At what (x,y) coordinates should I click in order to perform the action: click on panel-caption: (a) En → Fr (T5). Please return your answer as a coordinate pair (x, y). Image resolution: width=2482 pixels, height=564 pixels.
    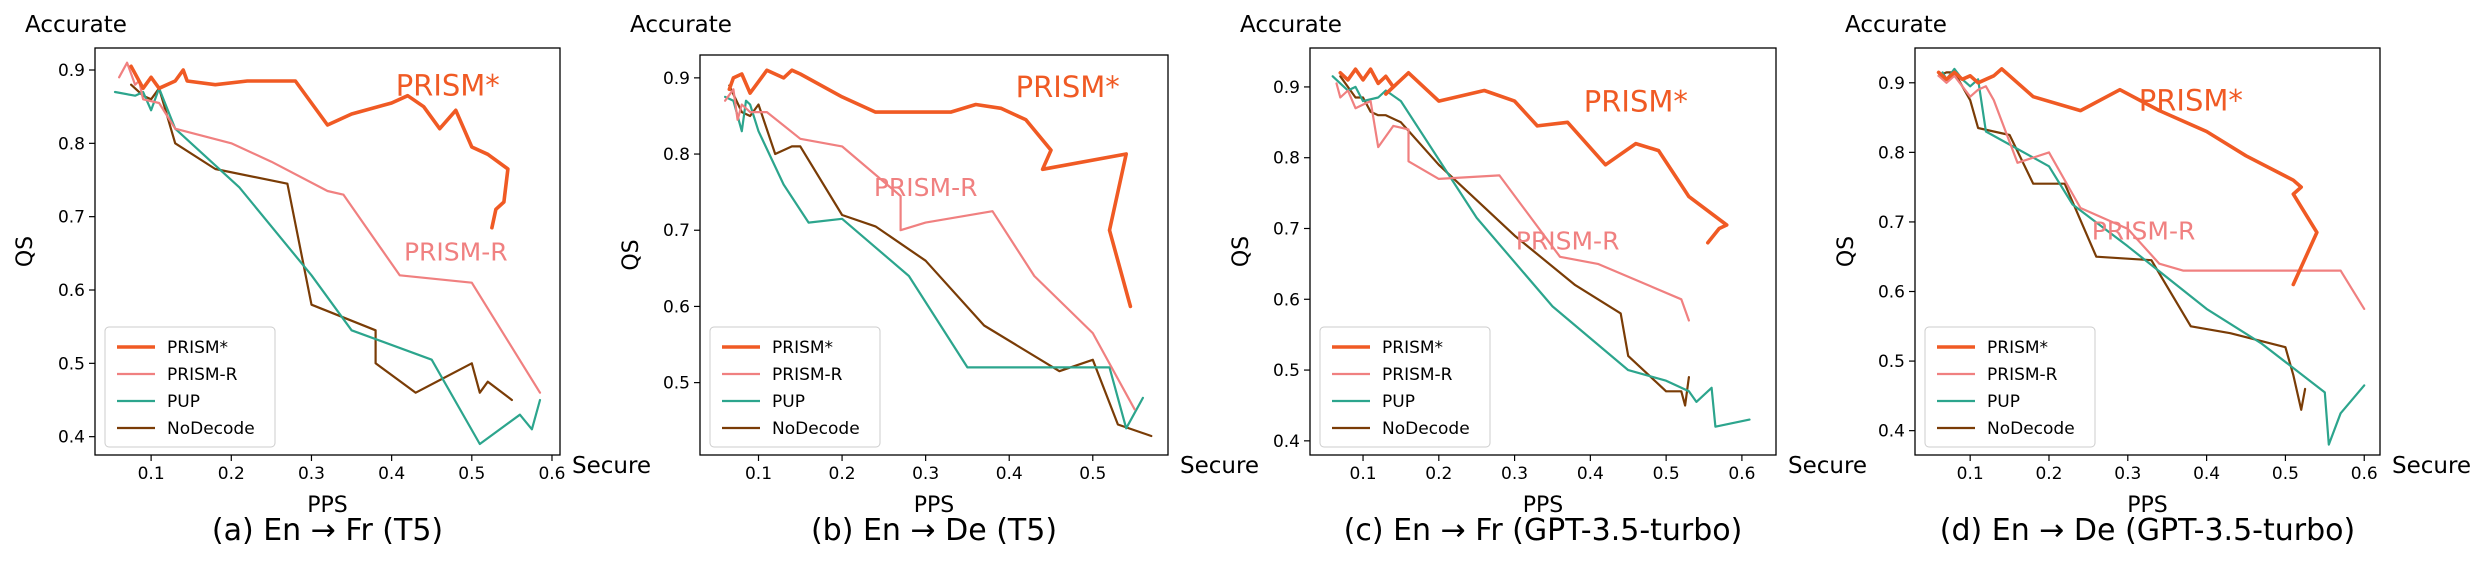
    Looking at the image, I should click on (327, 530).